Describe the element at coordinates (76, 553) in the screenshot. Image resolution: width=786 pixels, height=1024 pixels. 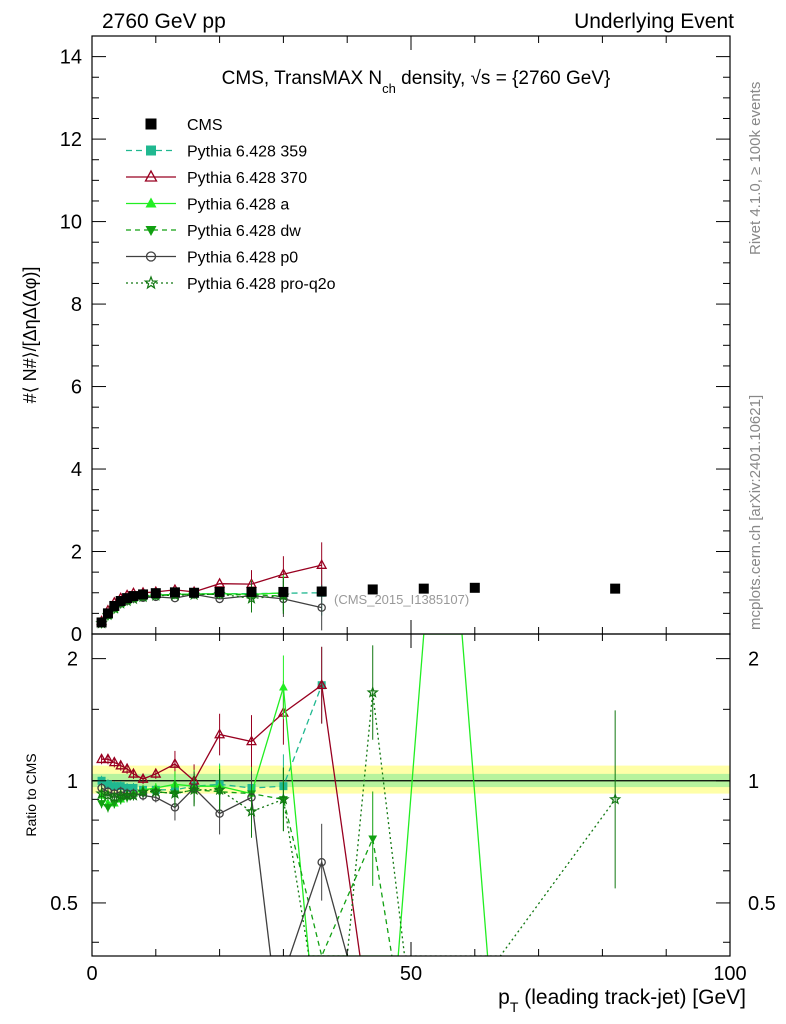
I see `y-tick-label: 2` at that location.